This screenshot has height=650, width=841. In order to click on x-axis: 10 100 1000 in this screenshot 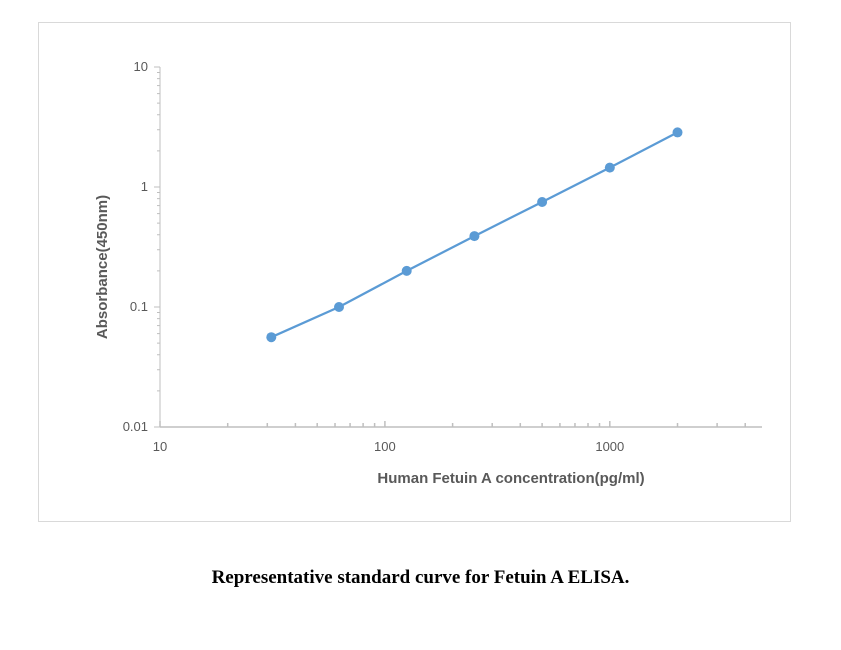, I will do `click(457, 437)`.